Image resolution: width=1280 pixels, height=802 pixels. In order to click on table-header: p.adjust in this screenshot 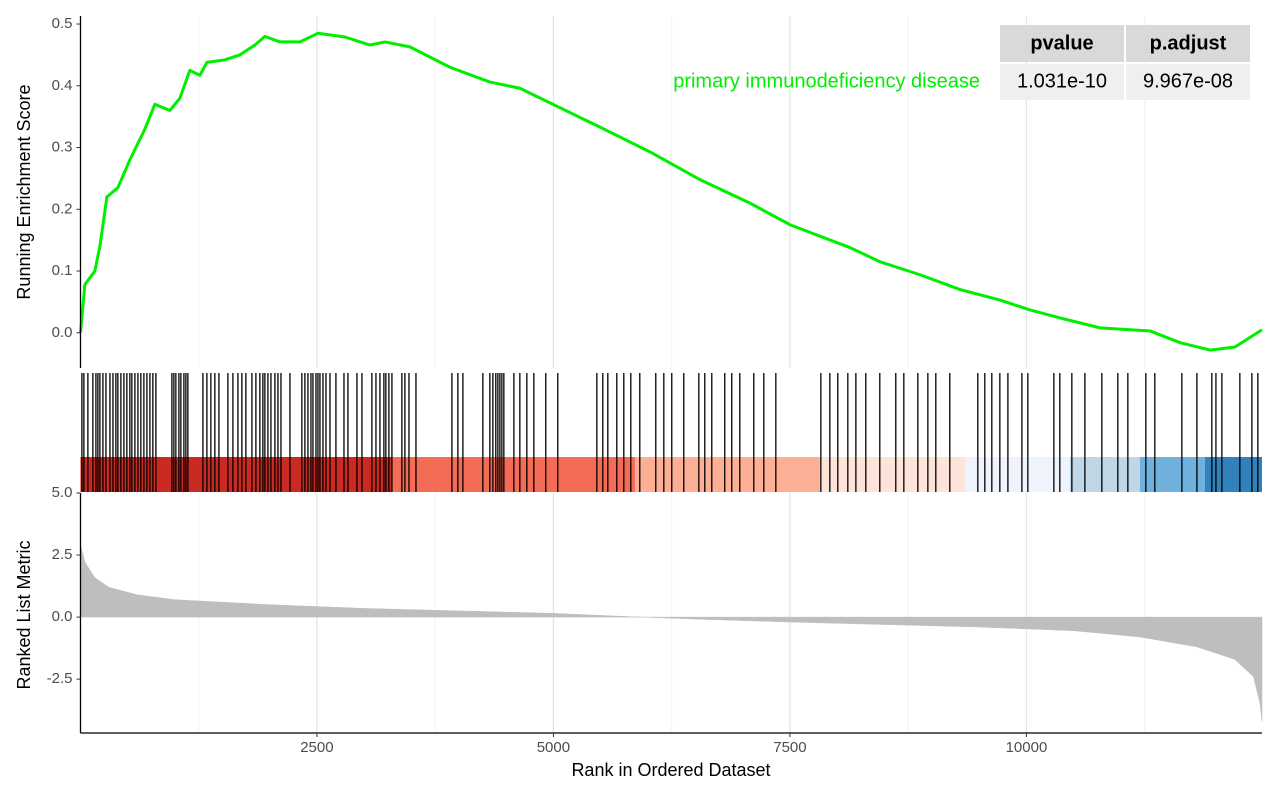, I will do `click(1188, 43)`.